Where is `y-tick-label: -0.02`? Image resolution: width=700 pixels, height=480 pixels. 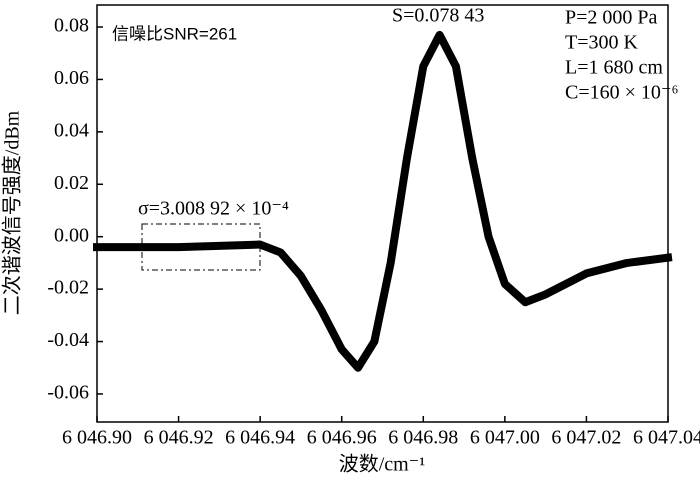
y-tick-label: -0.02 is located at coordinates (68, 288).